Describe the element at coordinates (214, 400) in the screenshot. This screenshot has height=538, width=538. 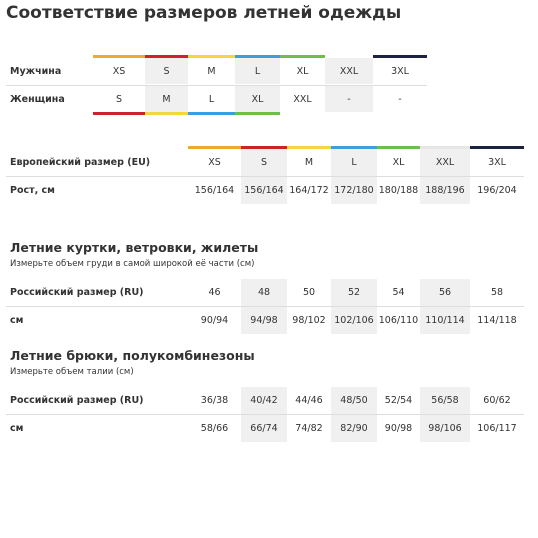
I see `size-cell: 36/38` at that location.